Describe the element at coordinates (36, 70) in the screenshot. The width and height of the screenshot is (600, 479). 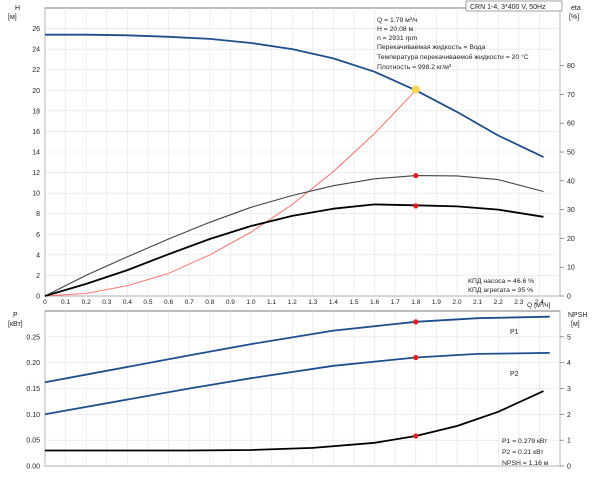
I see `top-left-tick-label: 22` at that location.